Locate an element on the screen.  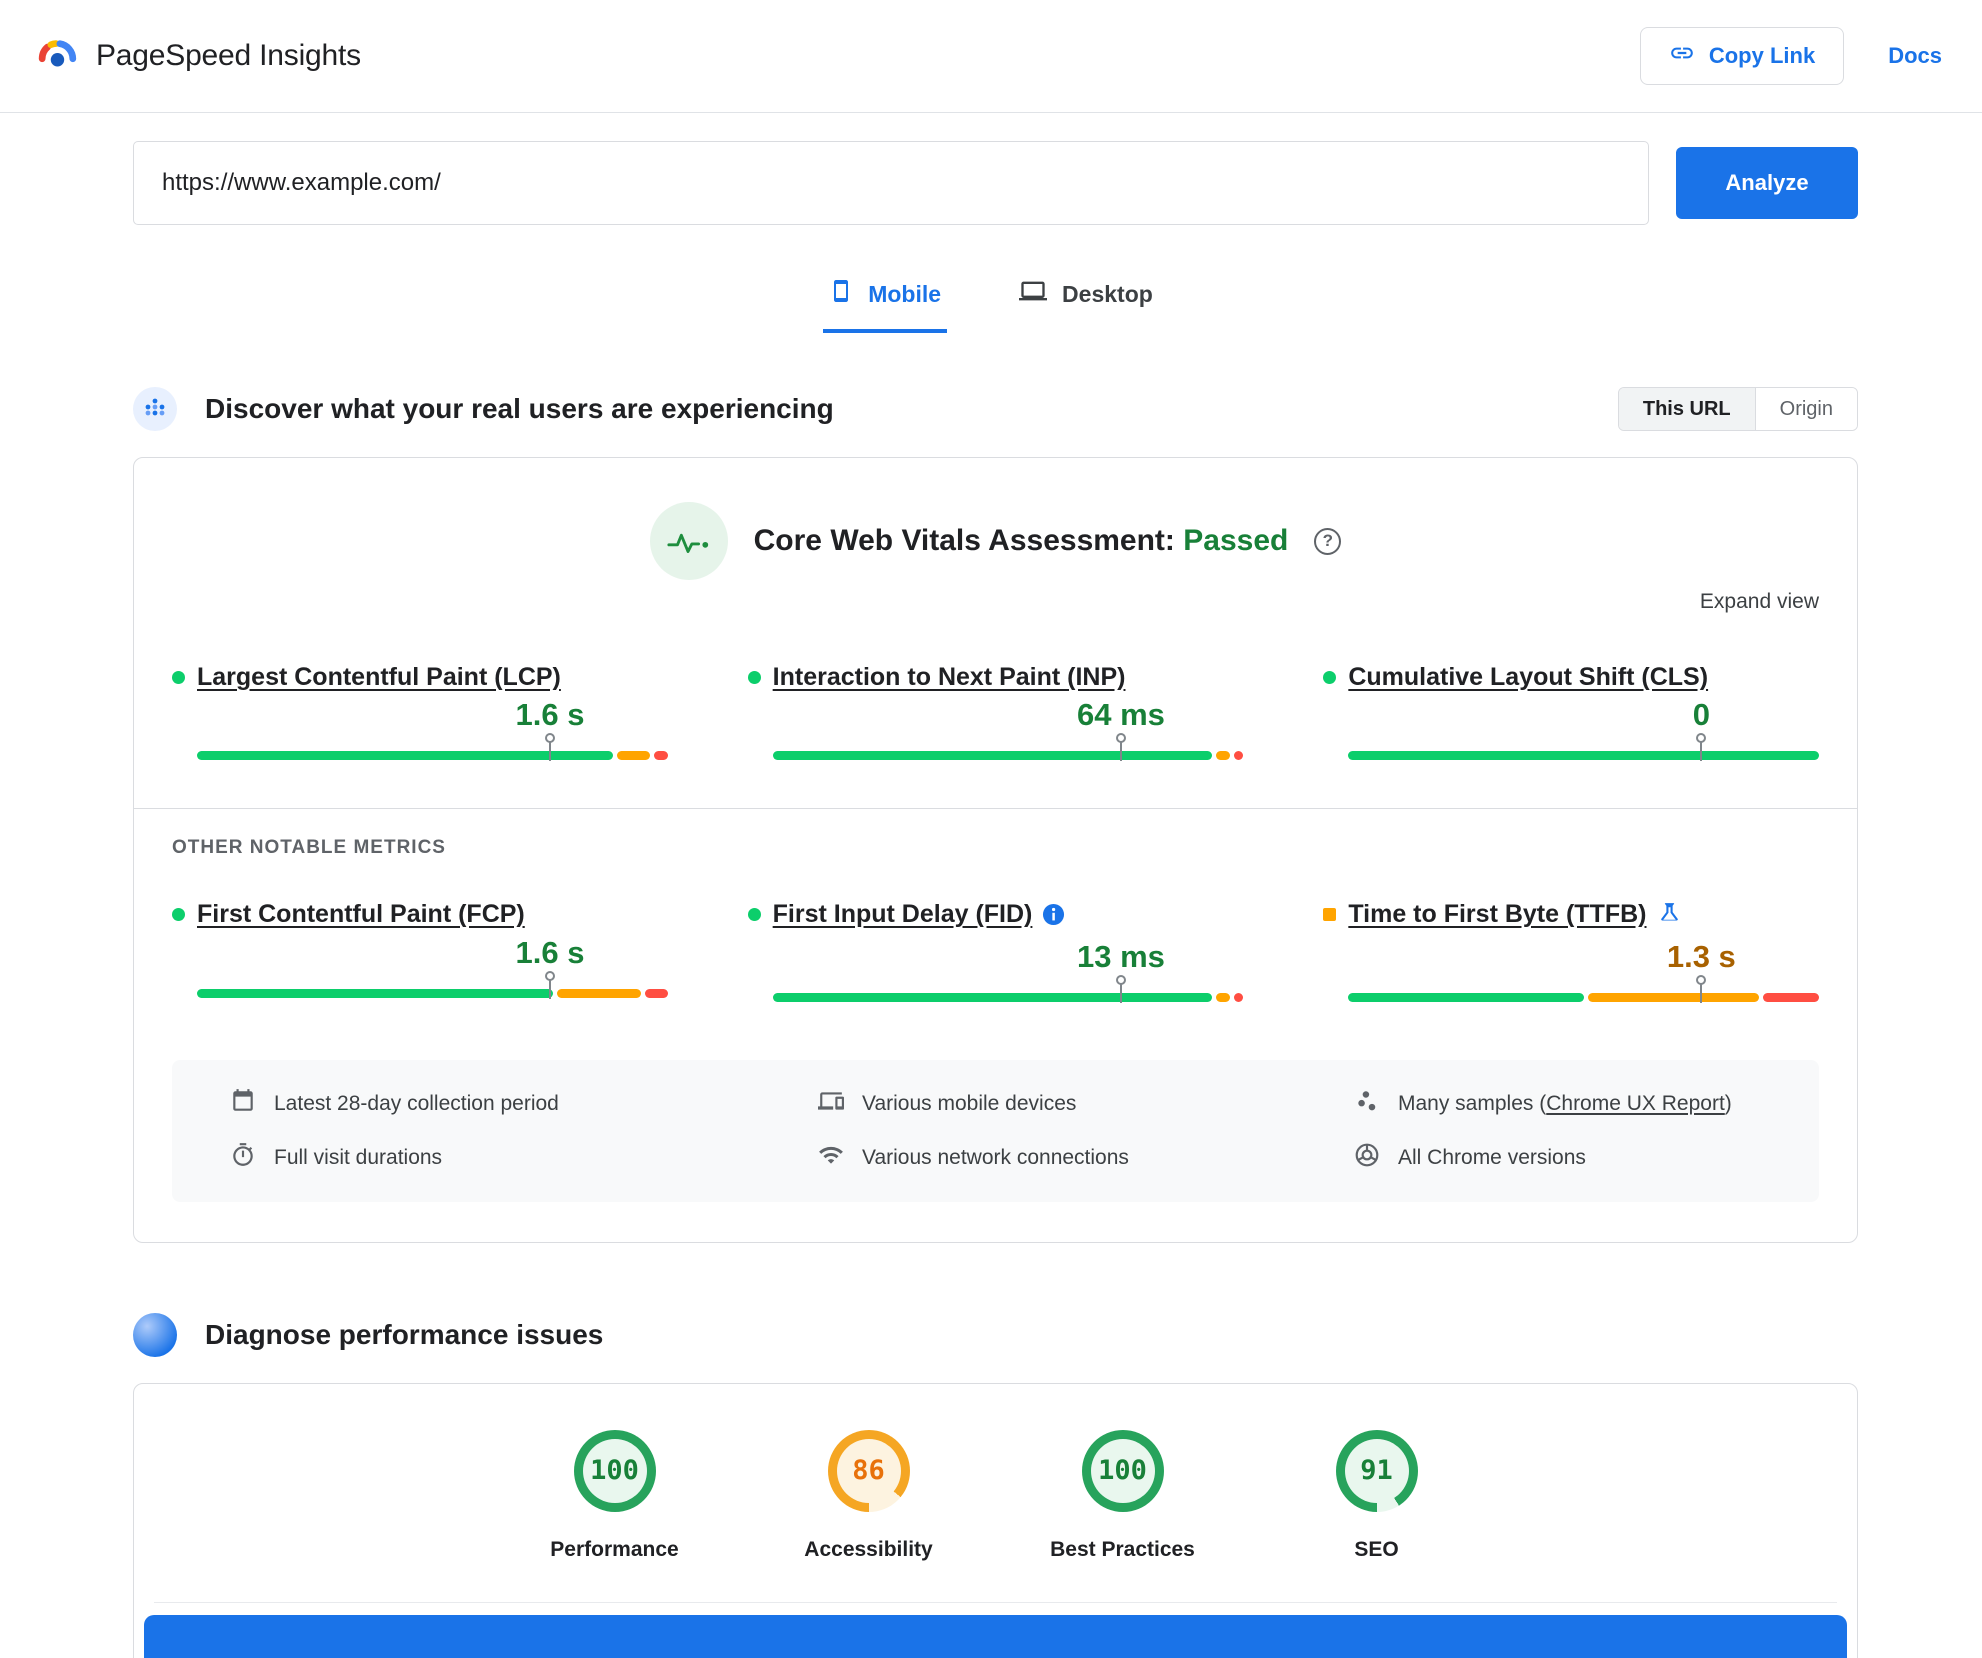
best-practices-gauge: 100 is located at coordinates (1122, 1470).